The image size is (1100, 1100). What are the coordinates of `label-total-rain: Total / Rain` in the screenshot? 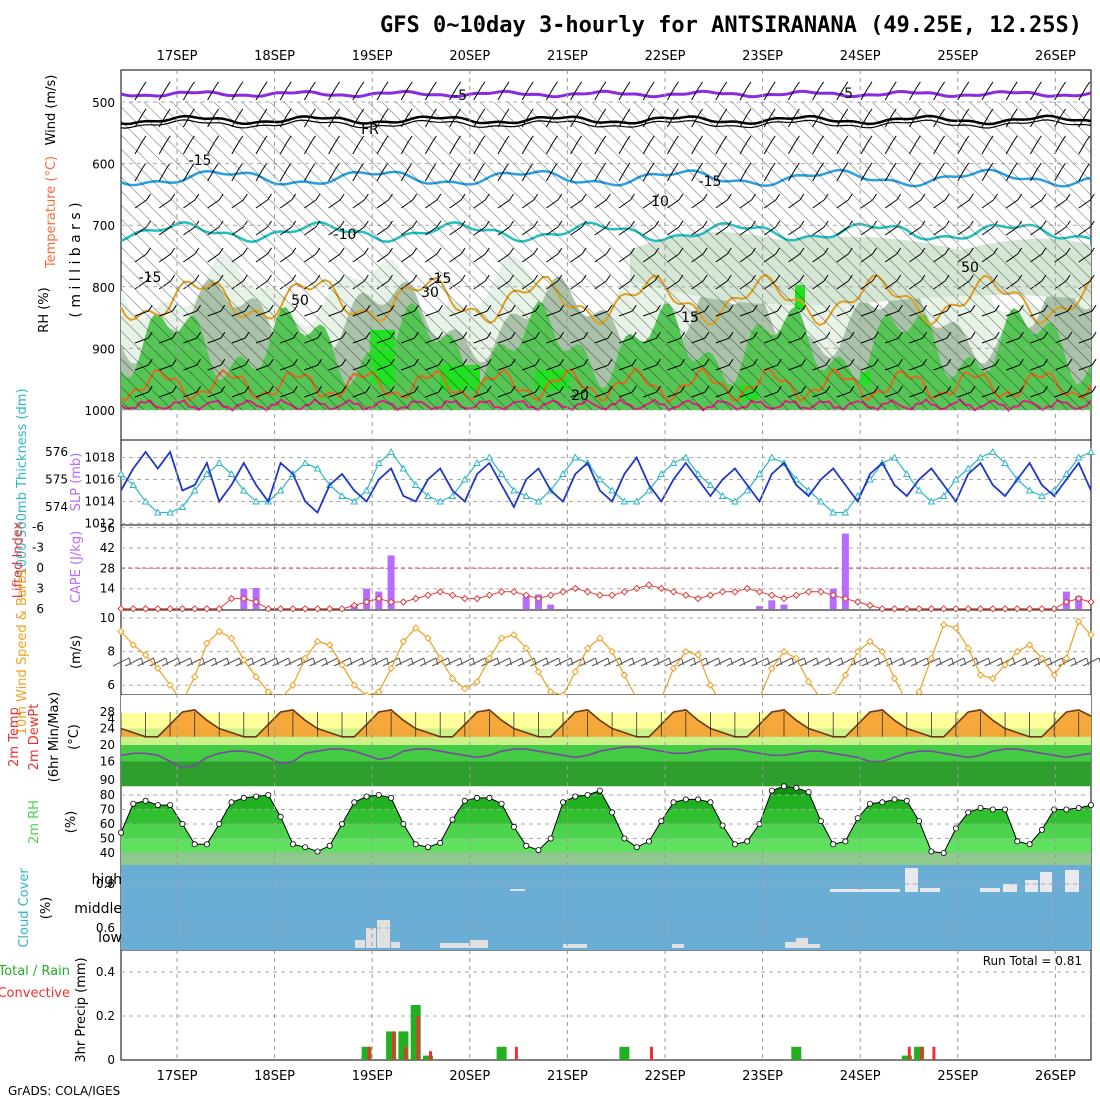 It's located at (35, 971).